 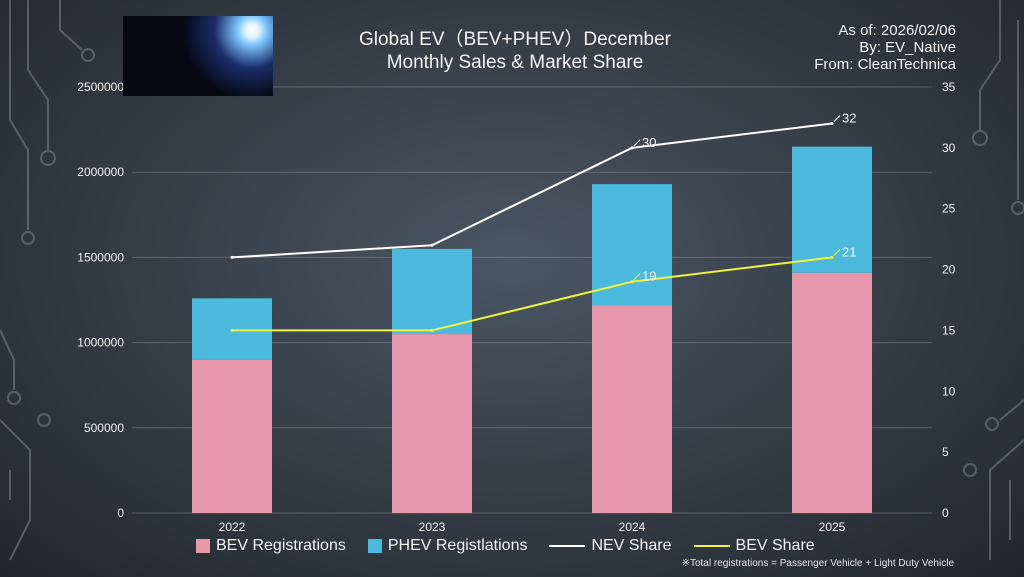 What do you see at coordinates (945, 513) in the screenshot?
I see `y-right-tick-label: 0` at bounding box center [945, 513].